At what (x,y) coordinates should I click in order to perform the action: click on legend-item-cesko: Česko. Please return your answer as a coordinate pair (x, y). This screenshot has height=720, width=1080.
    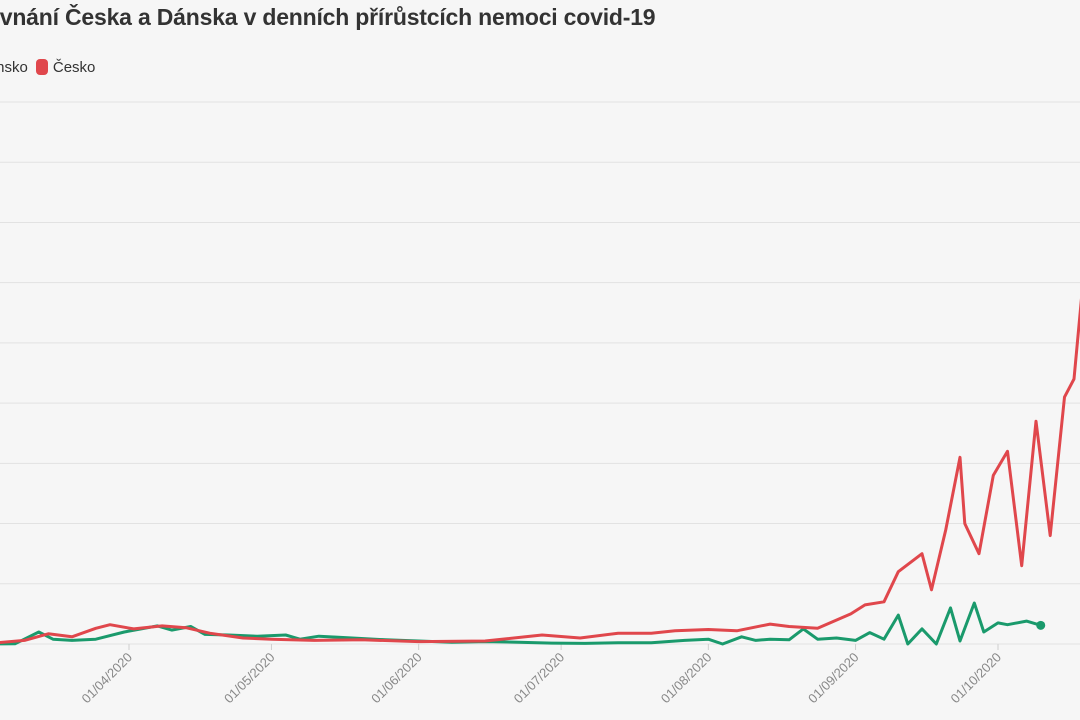
    Looking at the image, I should click on (65, 67).